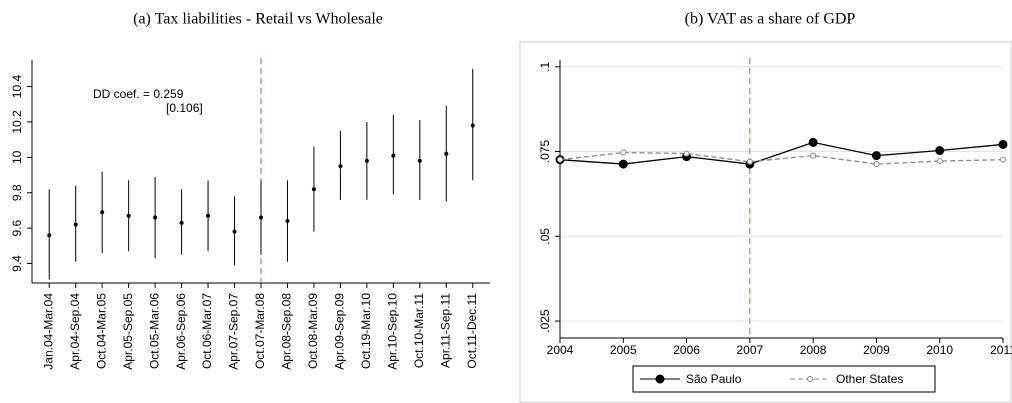 The image size is (1012, 403). I want to click on x-tick-label: Oct.05-Mar.06, so click(154, 331).